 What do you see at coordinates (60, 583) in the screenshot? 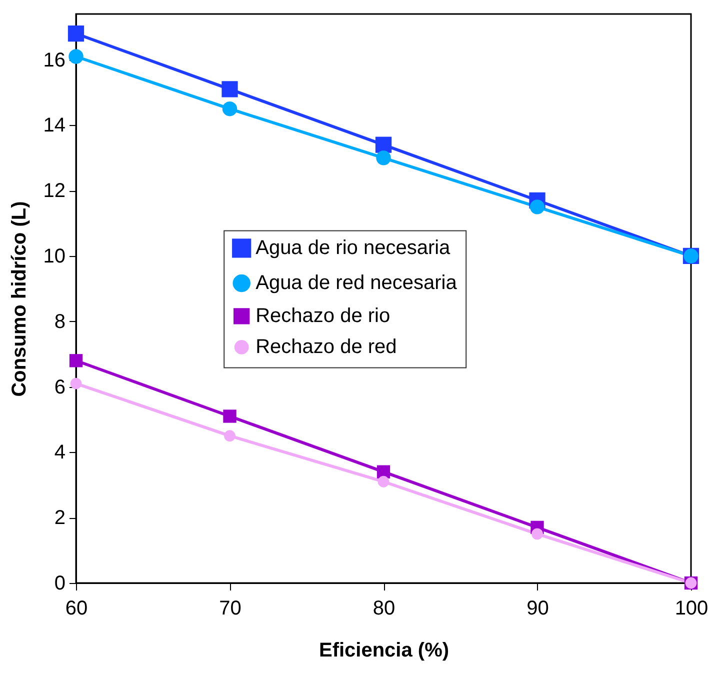
I see `y-tick-label: 0` at bounding box center [60, 583].